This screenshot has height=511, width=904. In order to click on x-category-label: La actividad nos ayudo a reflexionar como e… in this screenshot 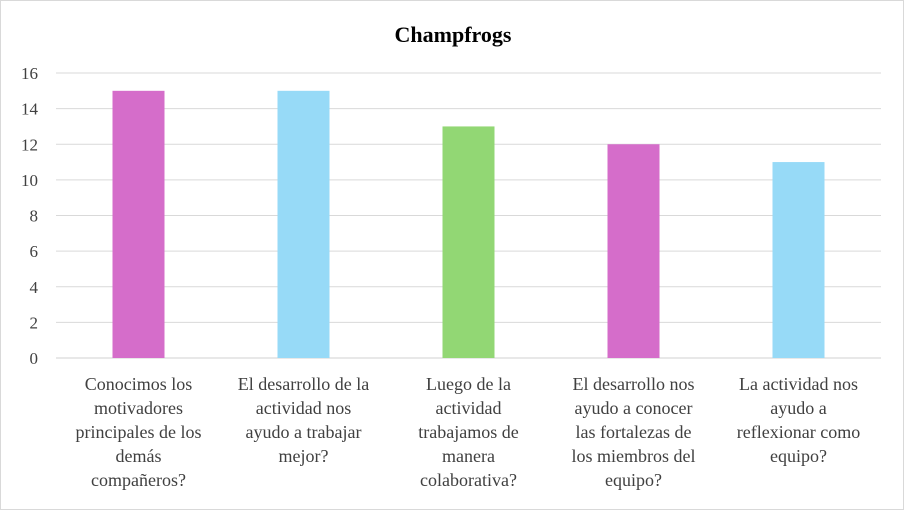, I will do `click(798, 420)`.